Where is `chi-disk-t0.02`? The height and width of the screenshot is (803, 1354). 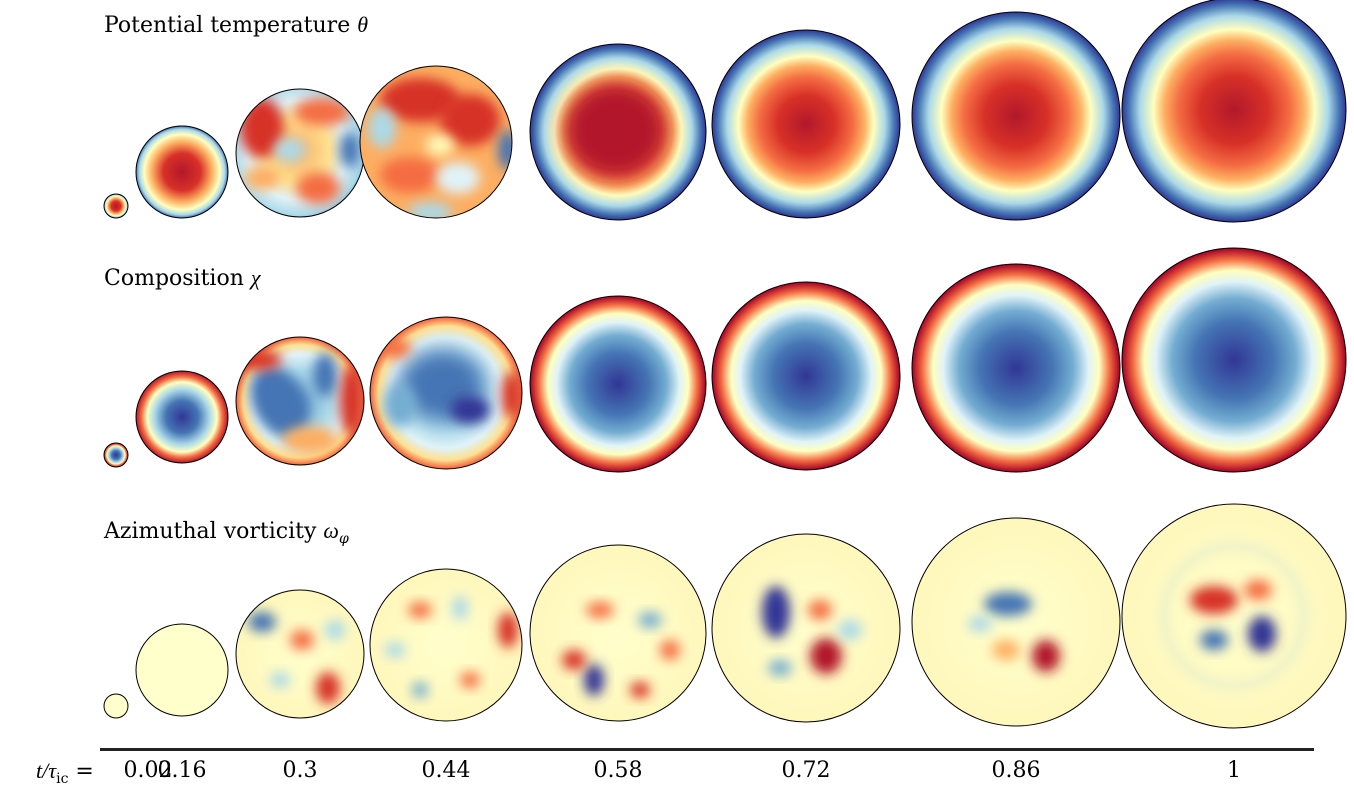
chi-disk-t0.02 is located at coordinates (116, 455).